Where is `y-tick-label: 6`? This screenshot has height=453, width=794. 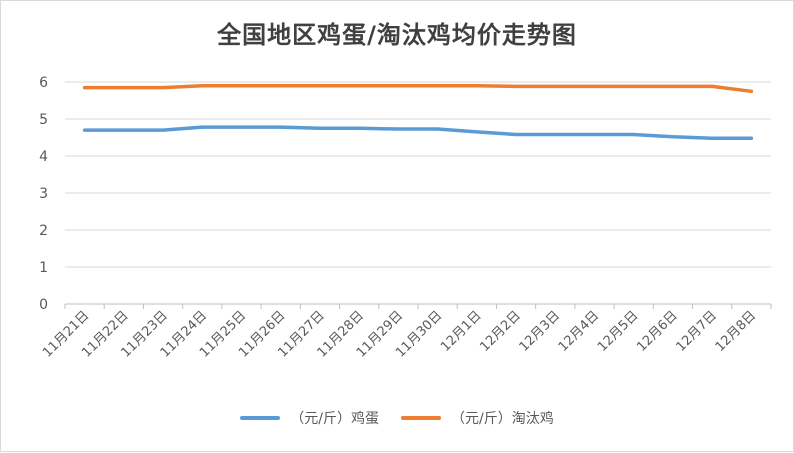 y-tick-label: 6 is located at coordinates (43, 83).